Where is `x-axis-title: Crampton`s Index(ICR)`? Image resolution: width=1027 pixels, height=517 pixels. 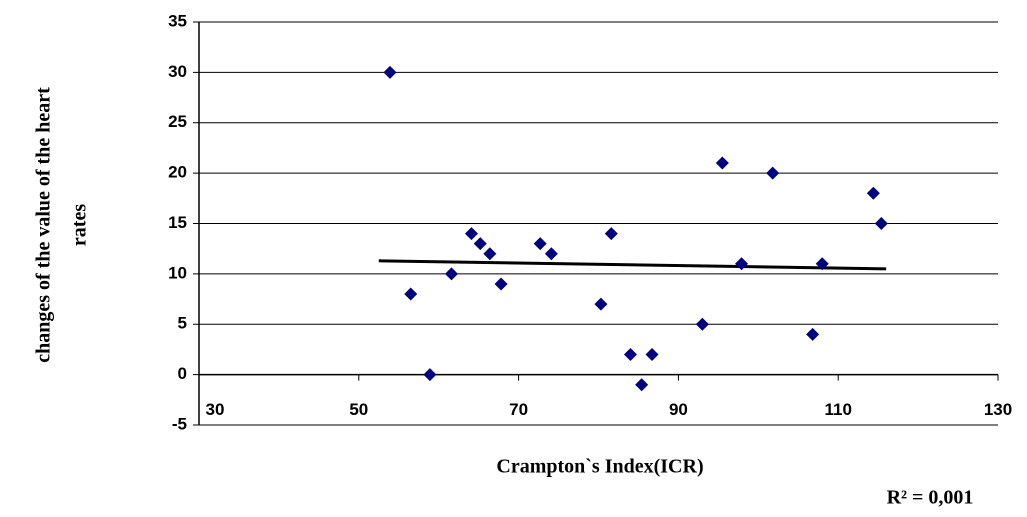
x-axis-title: Crampton`s Index(ICR) is located at coordinates (599, 467).